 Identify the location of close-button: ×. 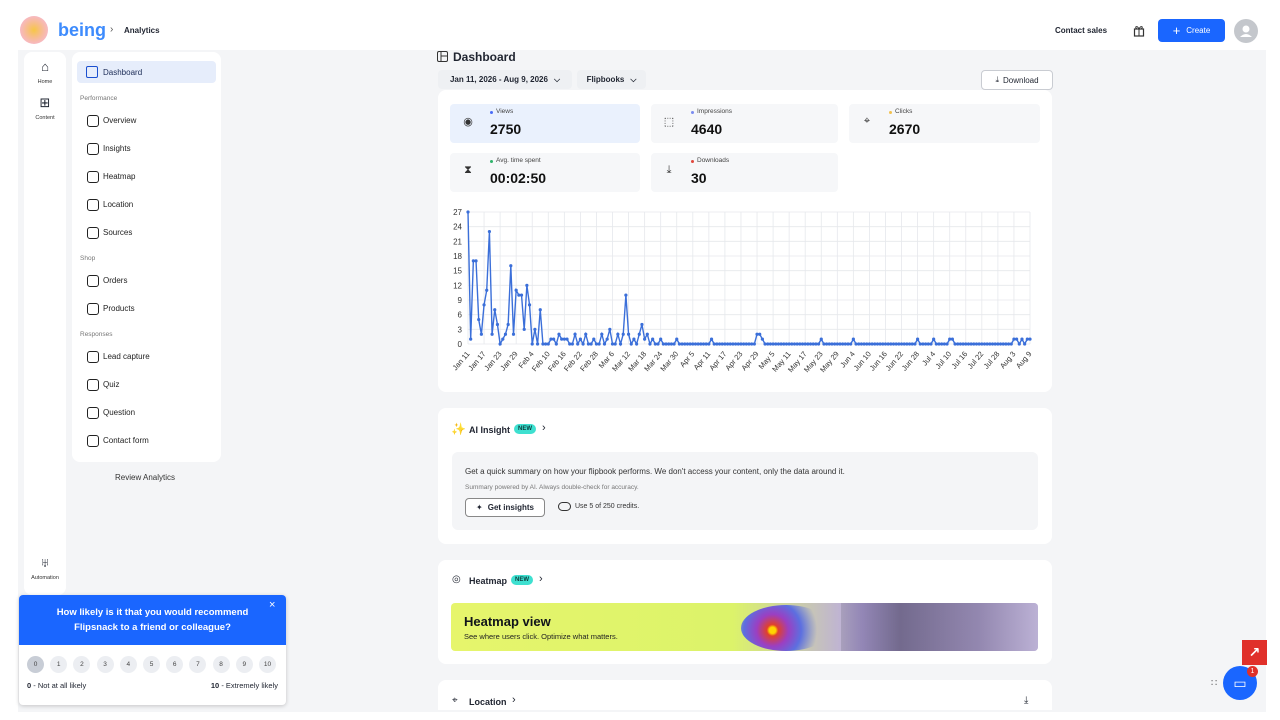
(272, 605).